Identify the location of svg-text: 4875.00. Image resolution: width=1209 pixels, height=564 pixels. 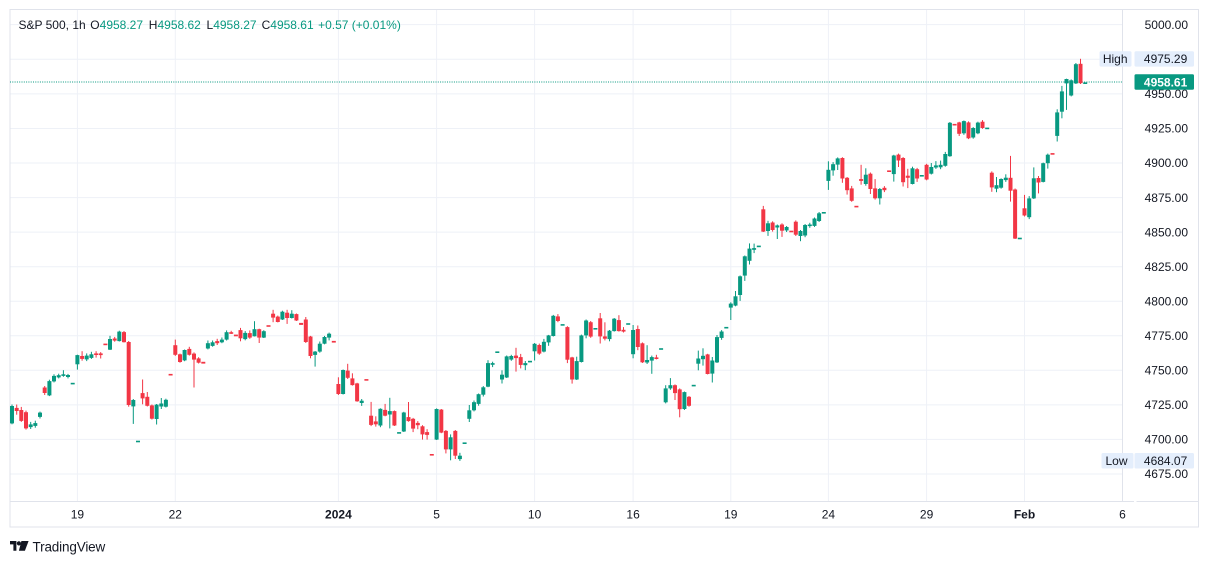
(1167, 198).